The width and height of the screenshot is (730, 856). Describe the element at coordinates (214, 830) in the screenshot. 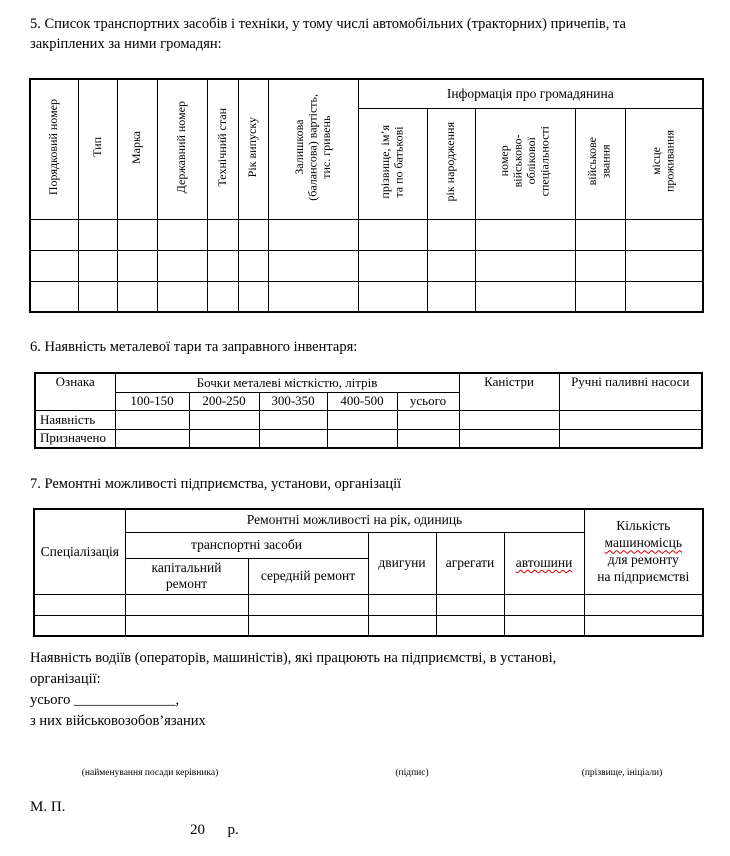

I see `year-line: 20 р.` at that location.